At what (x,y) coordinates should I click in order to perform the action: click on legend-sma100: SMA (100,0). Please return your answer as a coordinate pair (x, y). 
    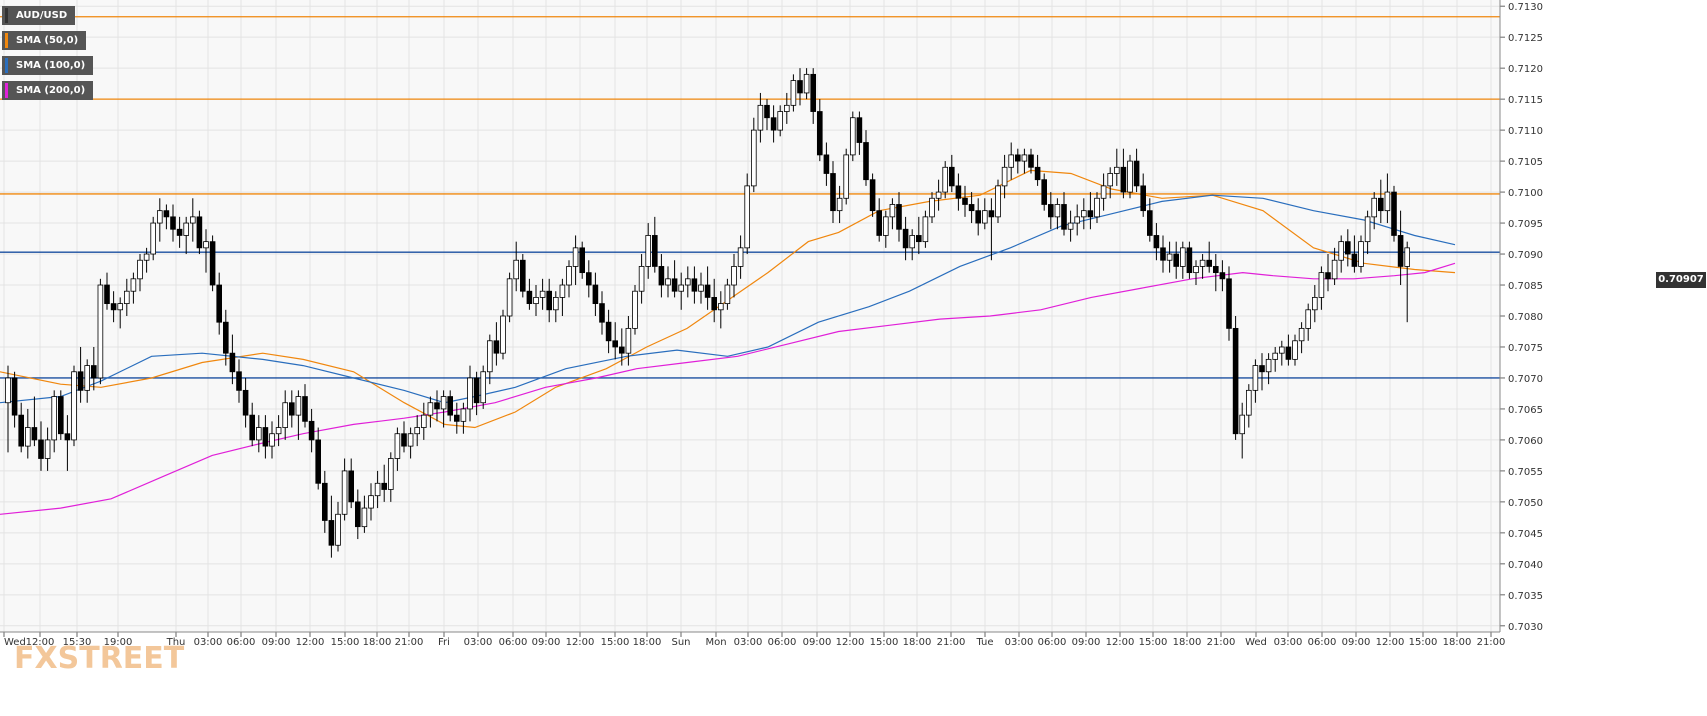
    Looking at the image, I should click on (48, 65).